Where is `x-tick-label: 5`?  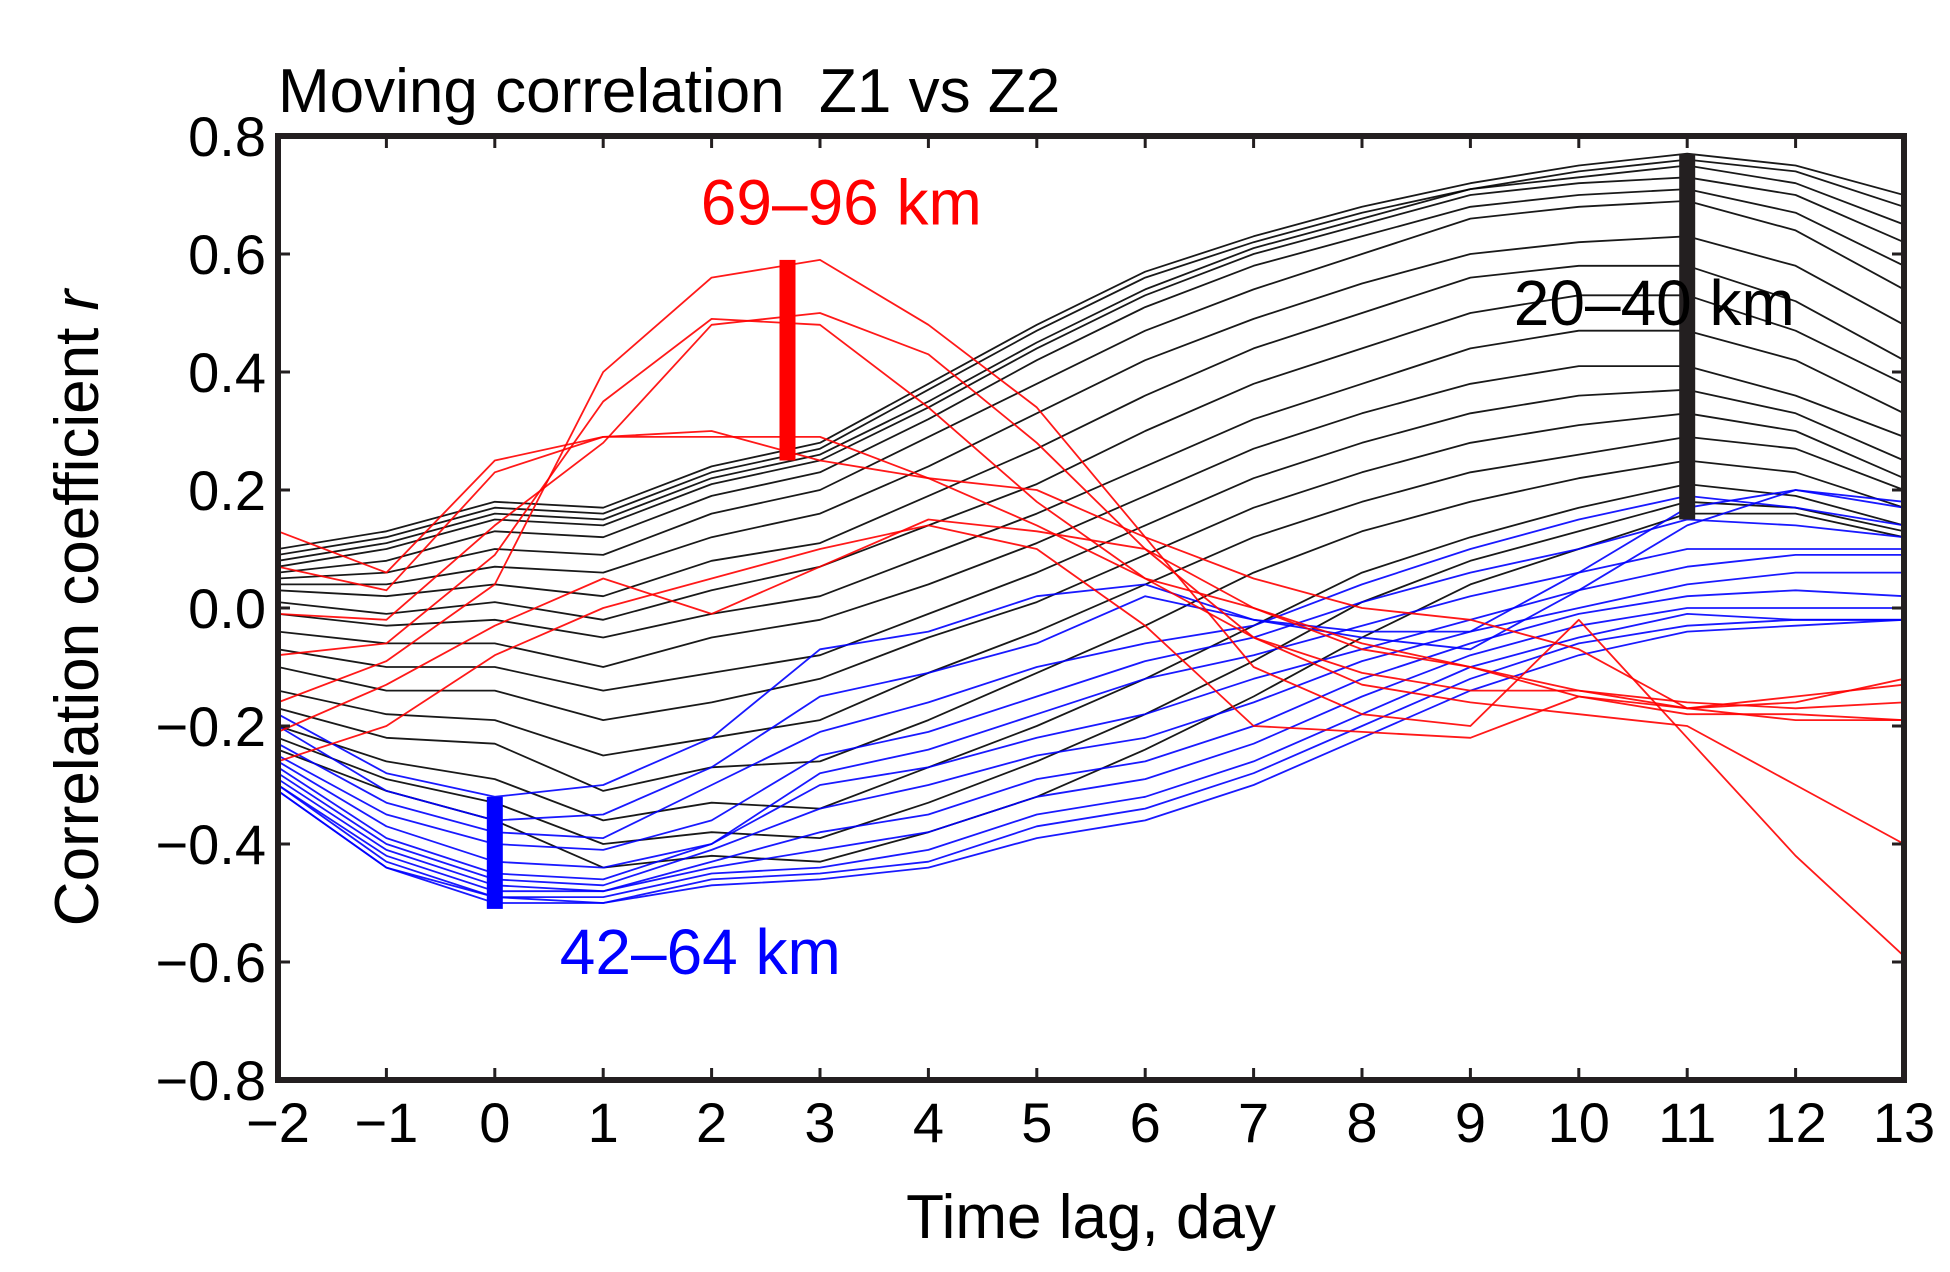 x-tick-label: 5 is located at coordinates (1036, 1122).